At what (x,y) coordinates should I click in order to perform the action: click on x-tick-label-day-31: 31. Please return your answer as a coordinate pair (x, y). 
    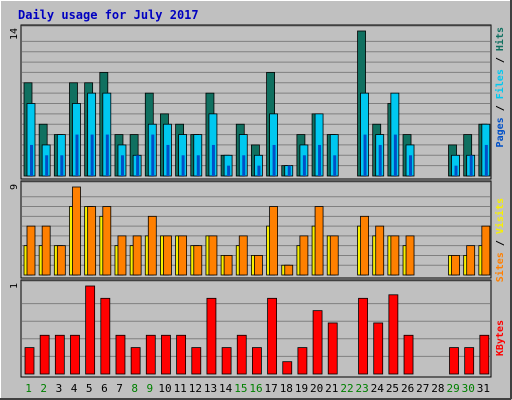
    Looking at the image, I should click on (483, 388).